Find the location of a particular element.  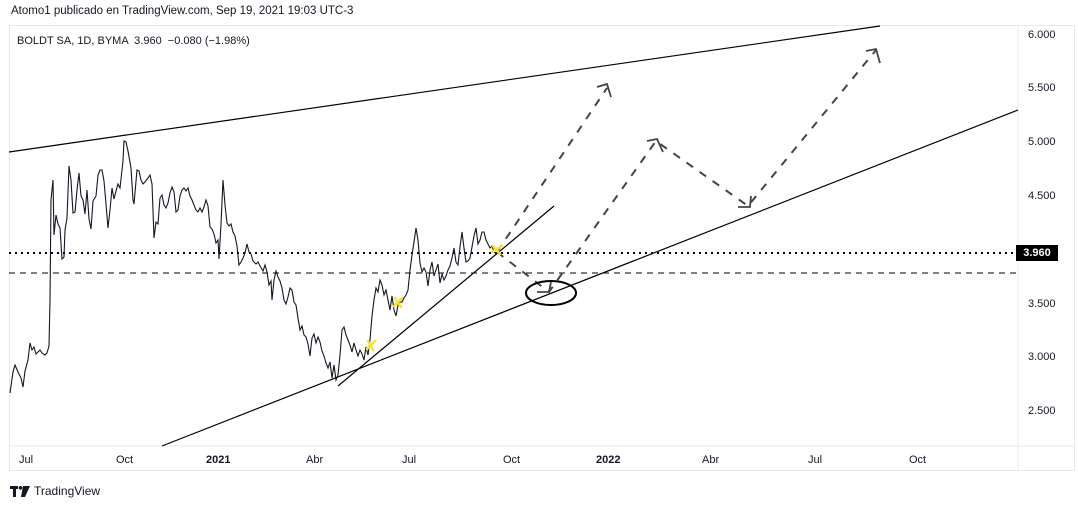

last-price-badge: 3.960 is located at coordinates (1037, 253).